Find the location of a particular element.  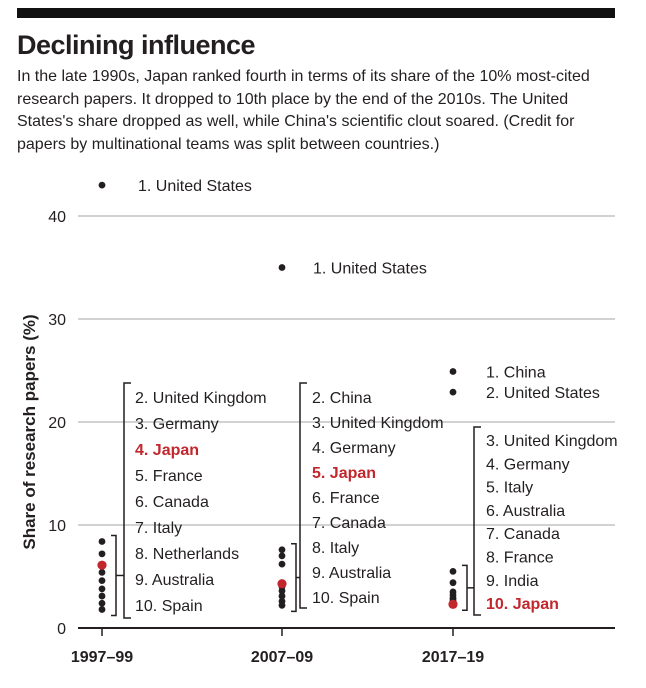

data-point-france is located at coordinates (102, 572).